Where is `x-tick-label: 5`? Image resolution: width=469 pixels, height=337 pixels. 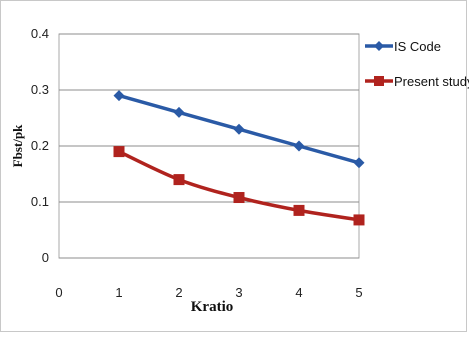 x-tick-label: 5 is located at coordinates (358, 292).